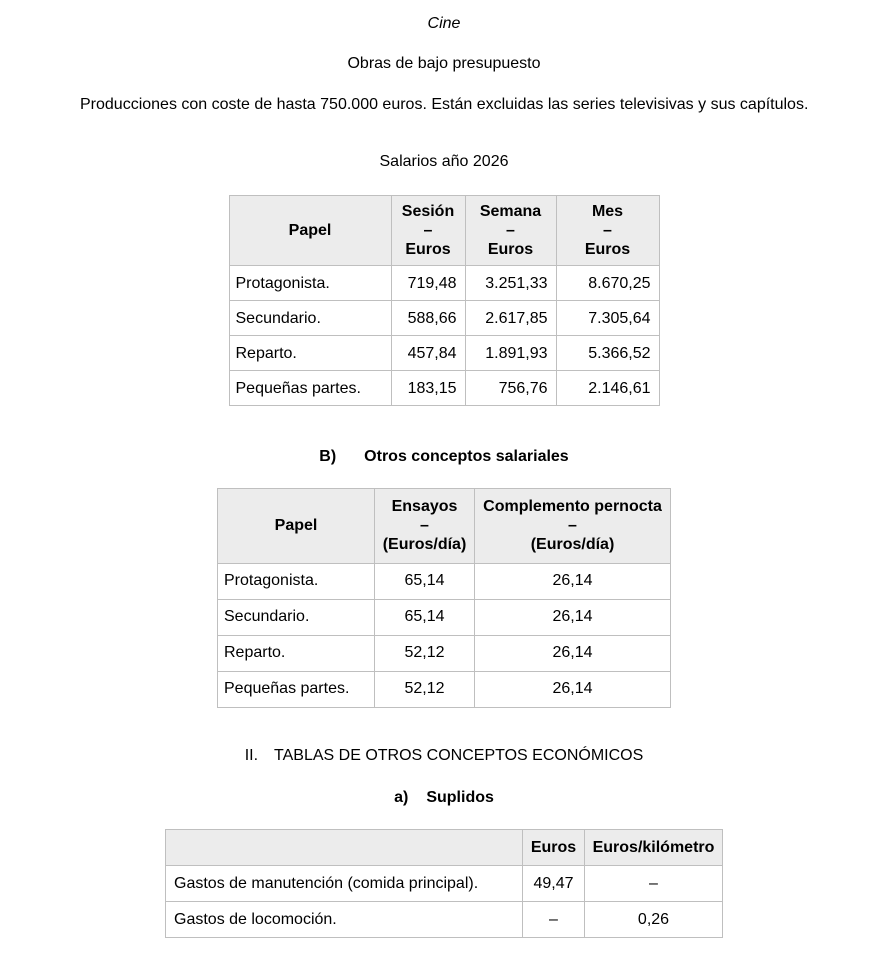 This screenshot has width=888, height=953. Describe the element at coordinates (459, 755) in the screenshot. I see `section-ii-text: TABLAS DE OTROS CONCEPTOS ECONÓMICOS` at that location.